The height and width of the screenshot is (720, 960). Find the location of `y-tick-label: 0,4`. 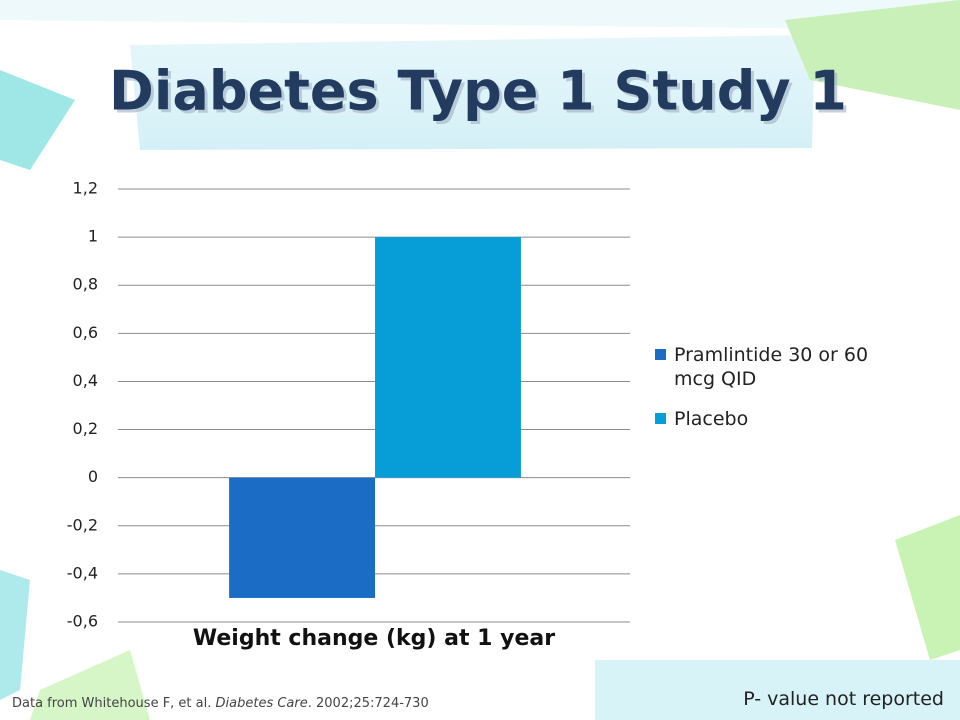

y-tick-label: 0,4 is located at coordinates (85, 380).